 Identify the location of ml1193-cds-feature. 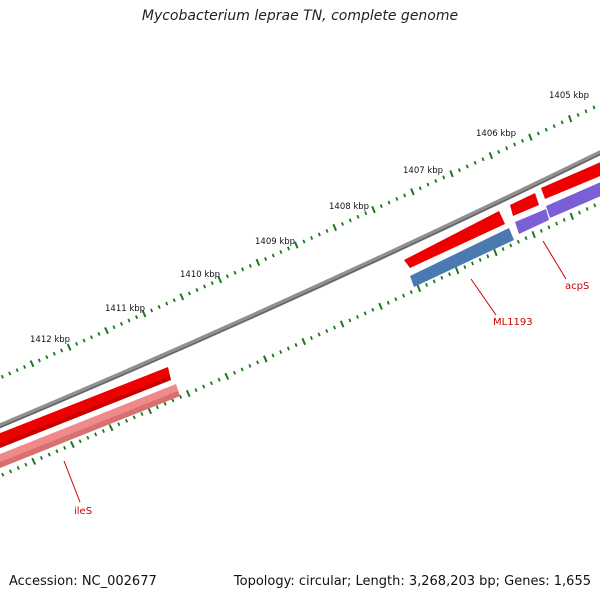
(454, 239).